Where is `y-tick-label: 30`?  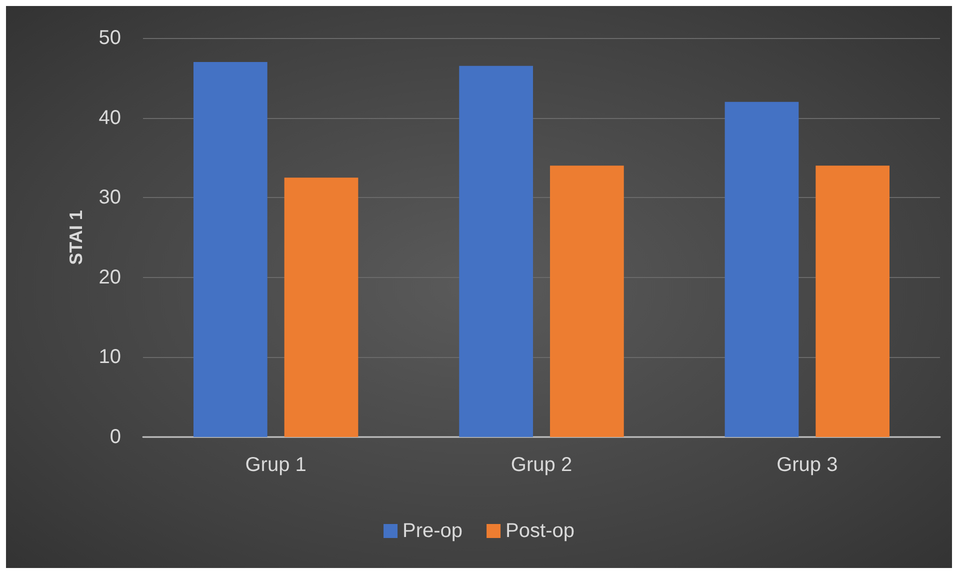 y-tick-label: 30 is located at coordinates (109, 197).